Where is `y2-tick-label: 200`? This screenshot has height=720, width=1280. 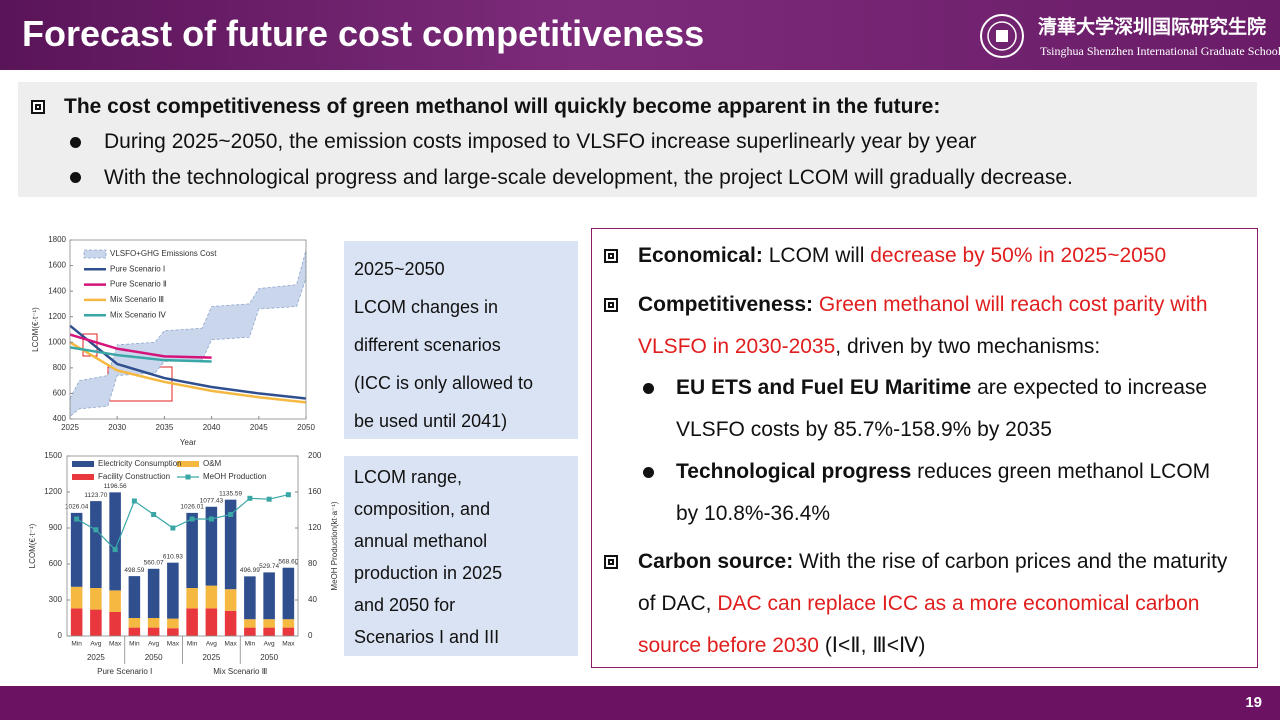 y2-tick-label: 200 is located at coordinates (315, 455).